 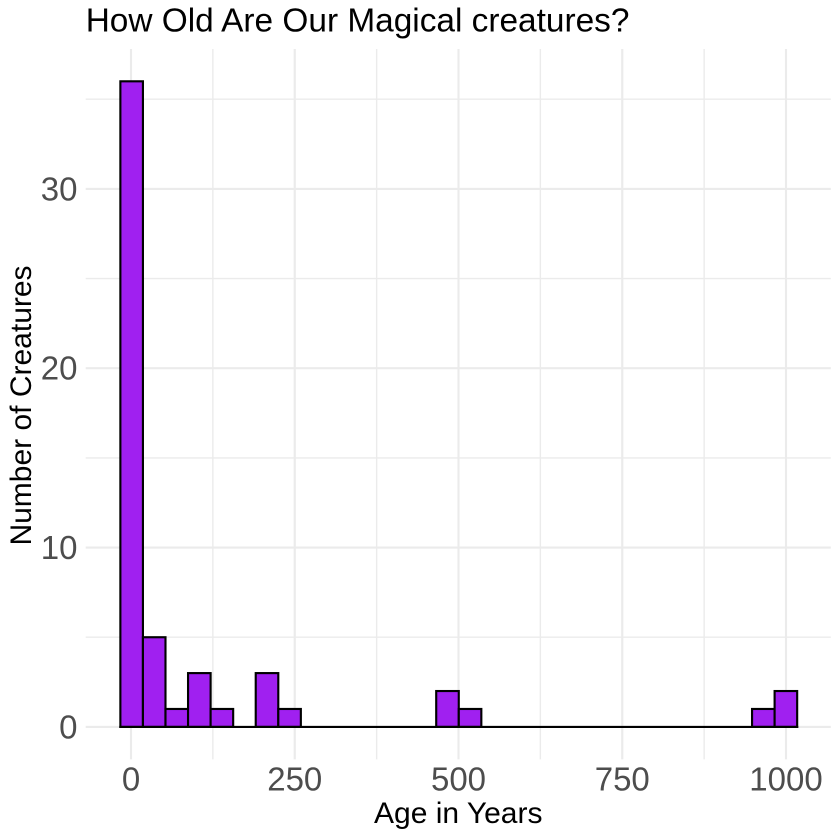 What do you see at coordinates (294, 779) in the screenshot?
I see `svg-text: 250` at bounding box center [294, 779].